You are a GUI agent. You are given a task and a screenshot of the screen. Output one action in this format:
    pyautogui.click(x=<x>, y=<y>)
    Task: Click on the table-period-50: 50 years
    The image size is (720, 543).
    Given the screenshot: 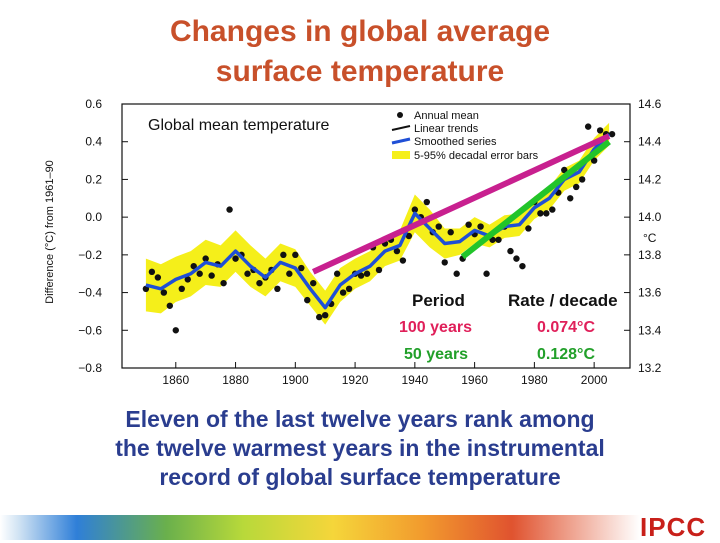 What is the action you would take?
    pyautogui.click(x=436, y=354)
    